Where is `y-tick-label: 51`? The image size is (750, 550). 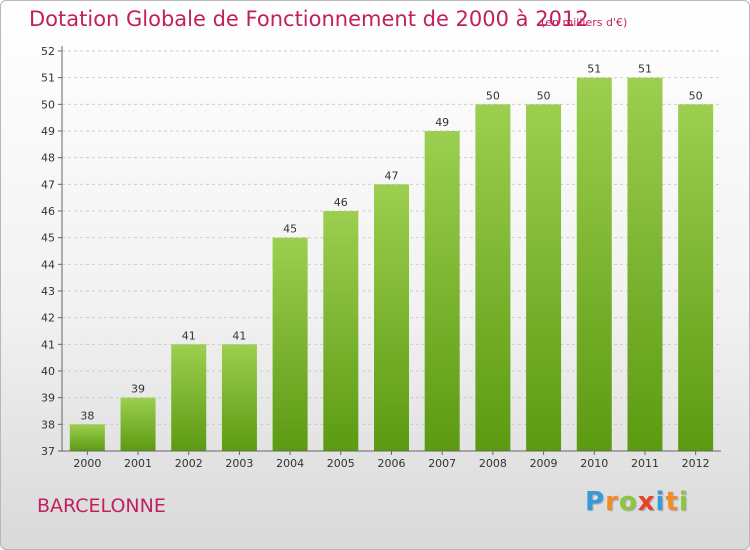
y-tick-label: 51 is located at coordinates (48, 78).